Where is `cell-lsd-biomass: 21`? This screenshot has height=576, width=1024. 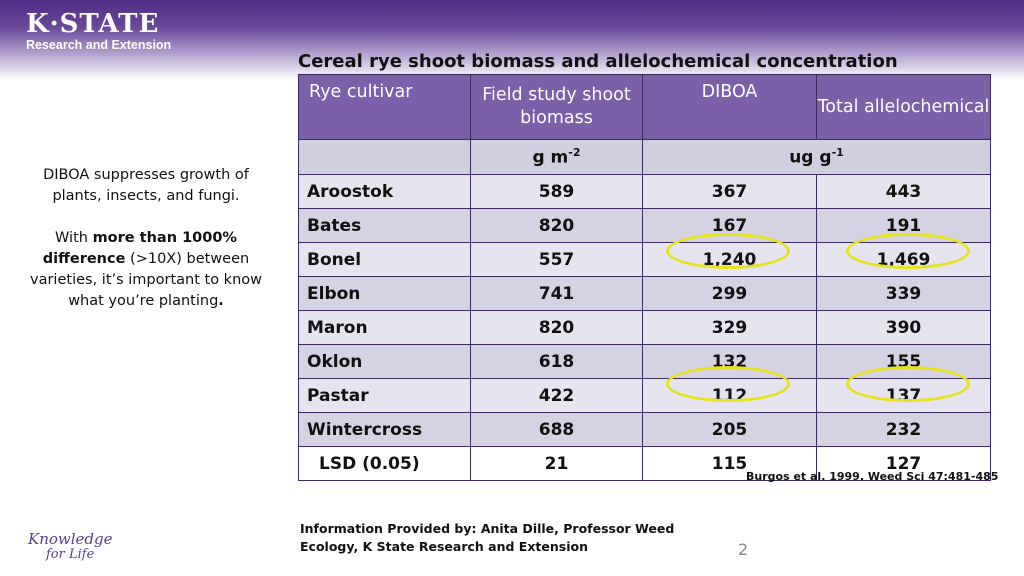 cell-lsd-biomass: 21 is located at coordinates (556, 463).